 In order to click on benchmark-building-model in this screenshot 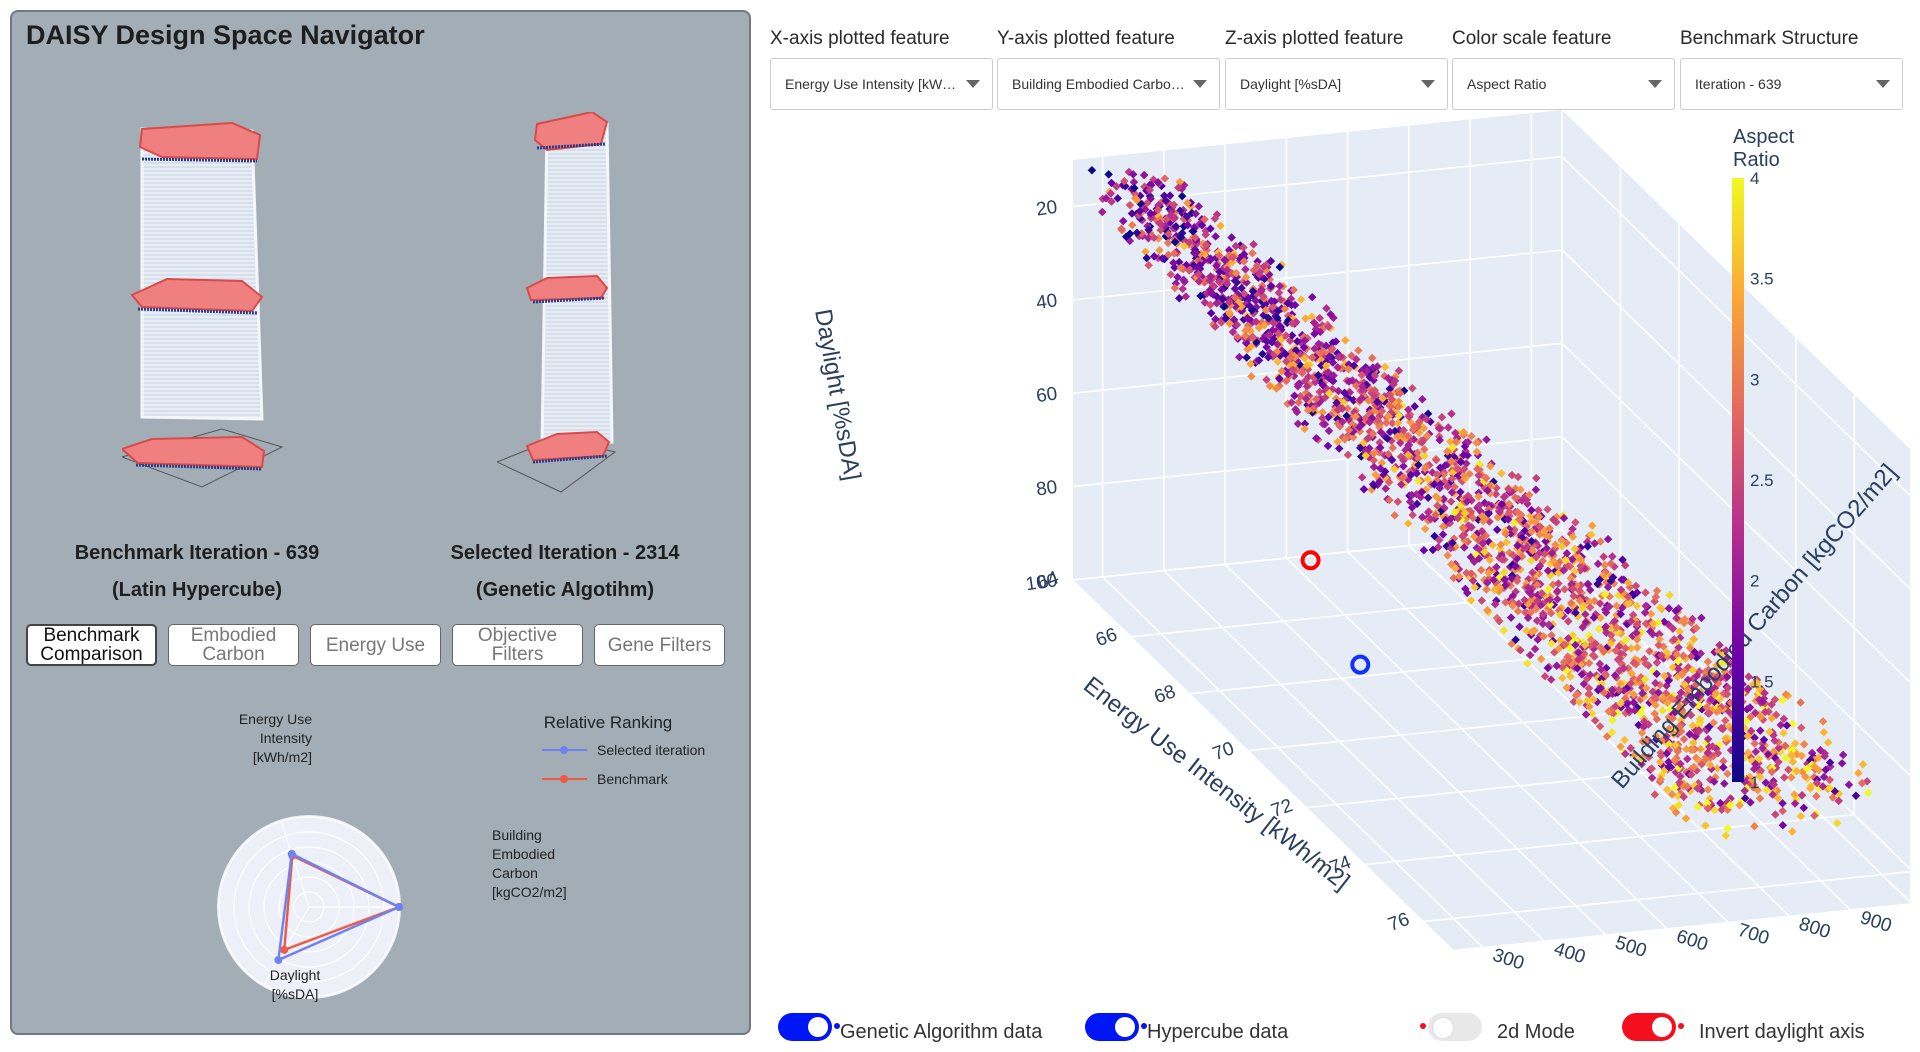, I will do `click(207, 309)`.